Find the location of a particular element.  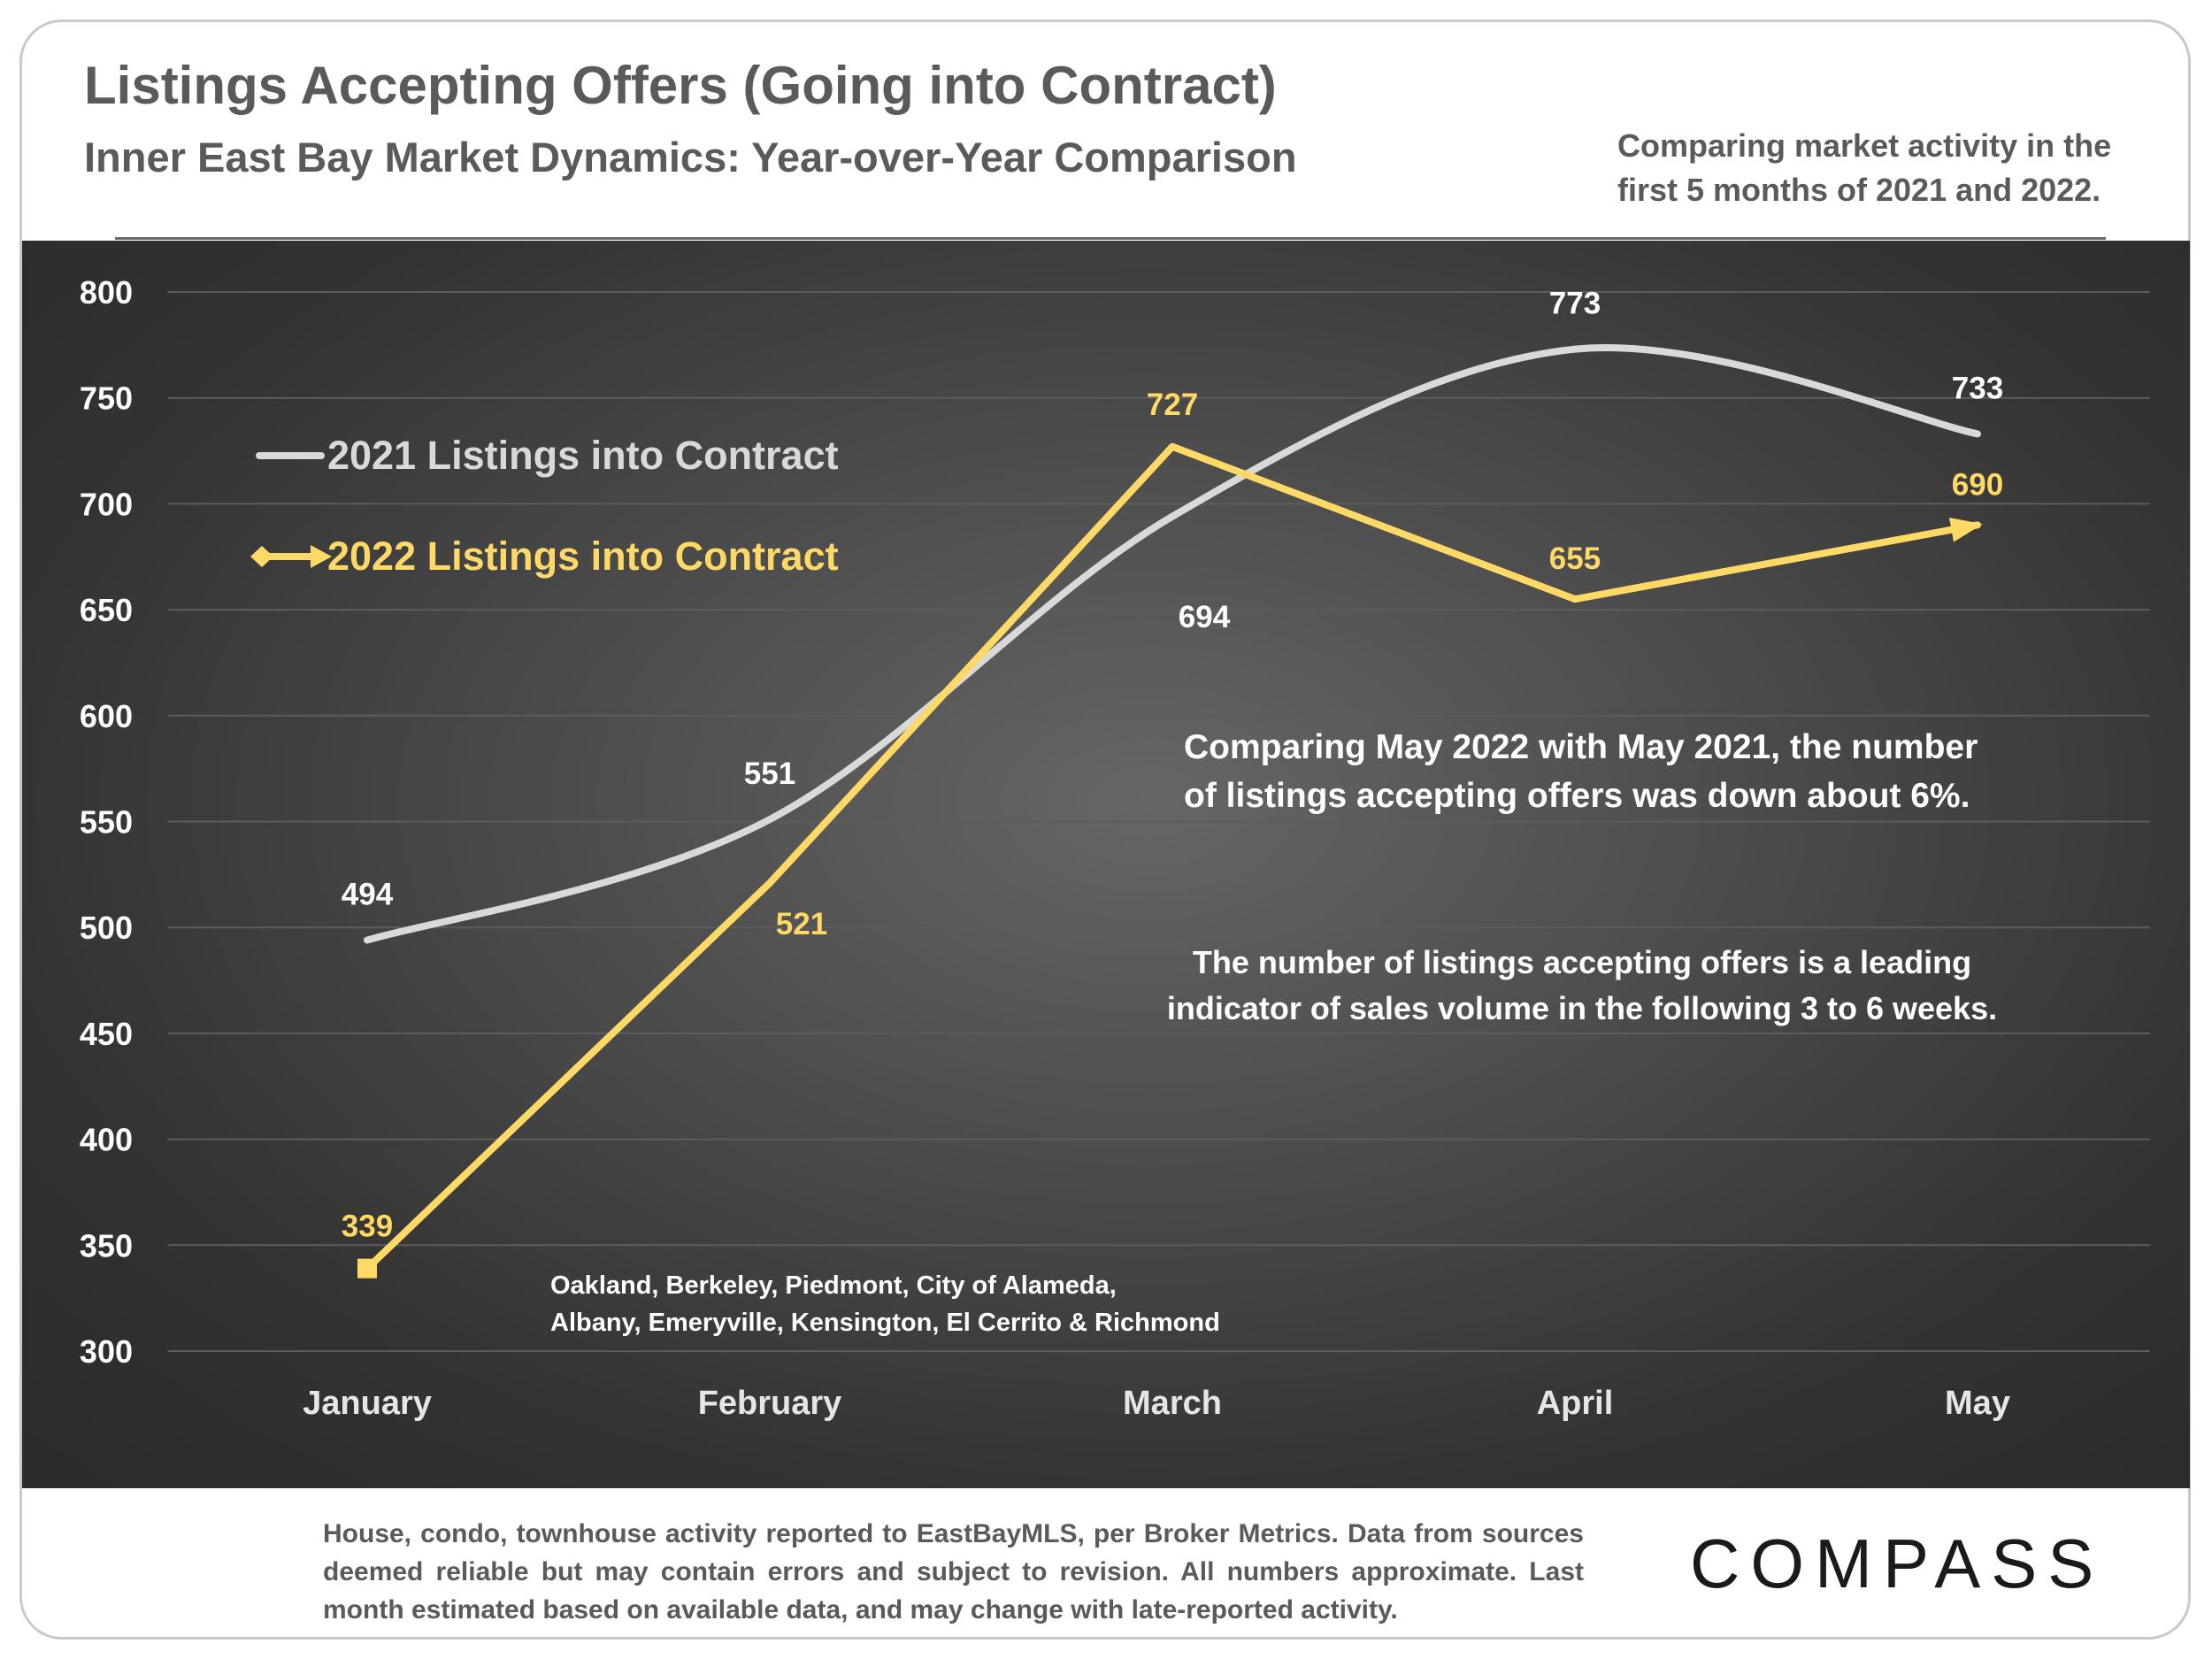

legend-label-2022: 2022 Listings into Contract is located at coordinates (583, 557).